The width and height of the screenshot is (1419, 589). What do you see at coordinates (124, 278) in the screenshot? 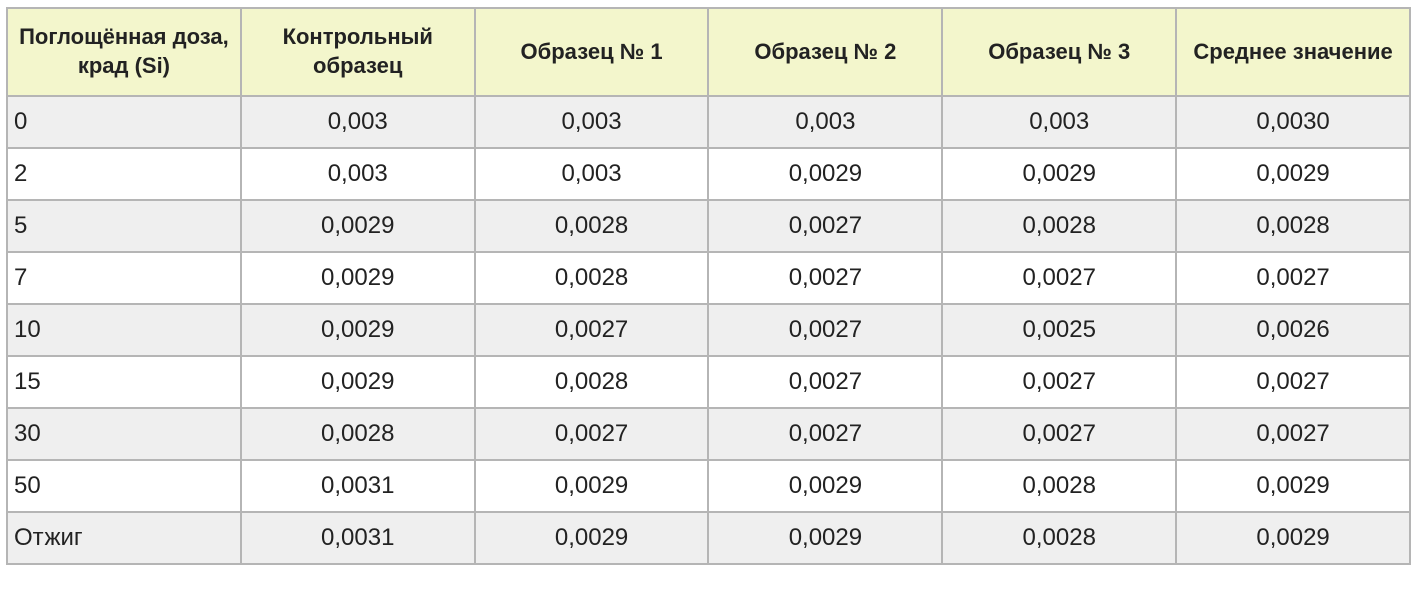
I see `row-label: 7` at bounding box center [124, 278].